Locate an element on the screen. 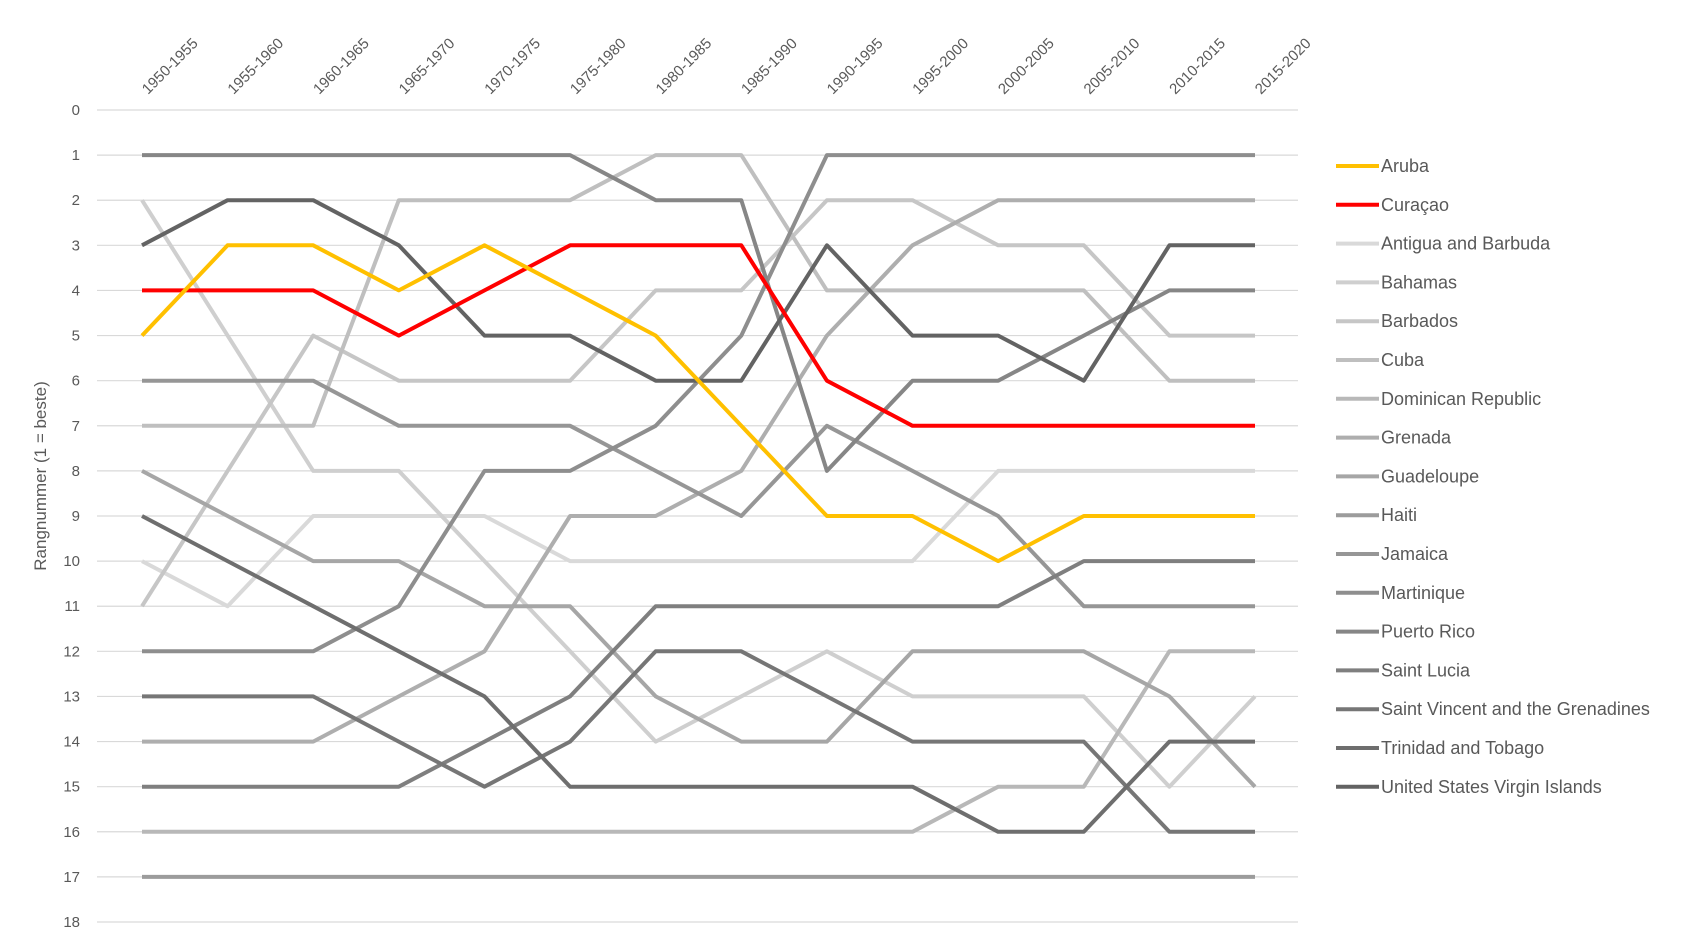  y-tick-label: 2 is located at coordinates (76, 200).